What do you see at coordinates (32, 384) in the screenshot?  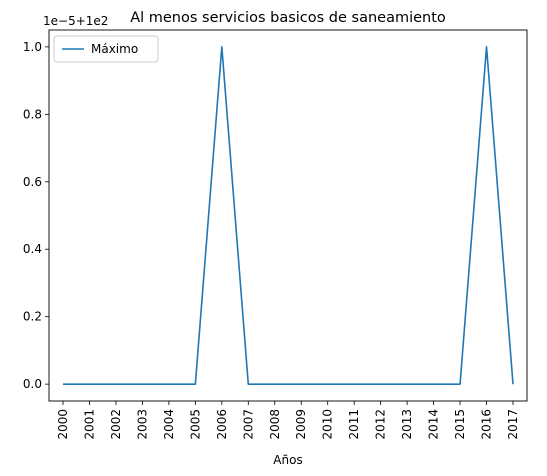 I see `y-tick-label: 0.0` at bounding box center [32, 384].